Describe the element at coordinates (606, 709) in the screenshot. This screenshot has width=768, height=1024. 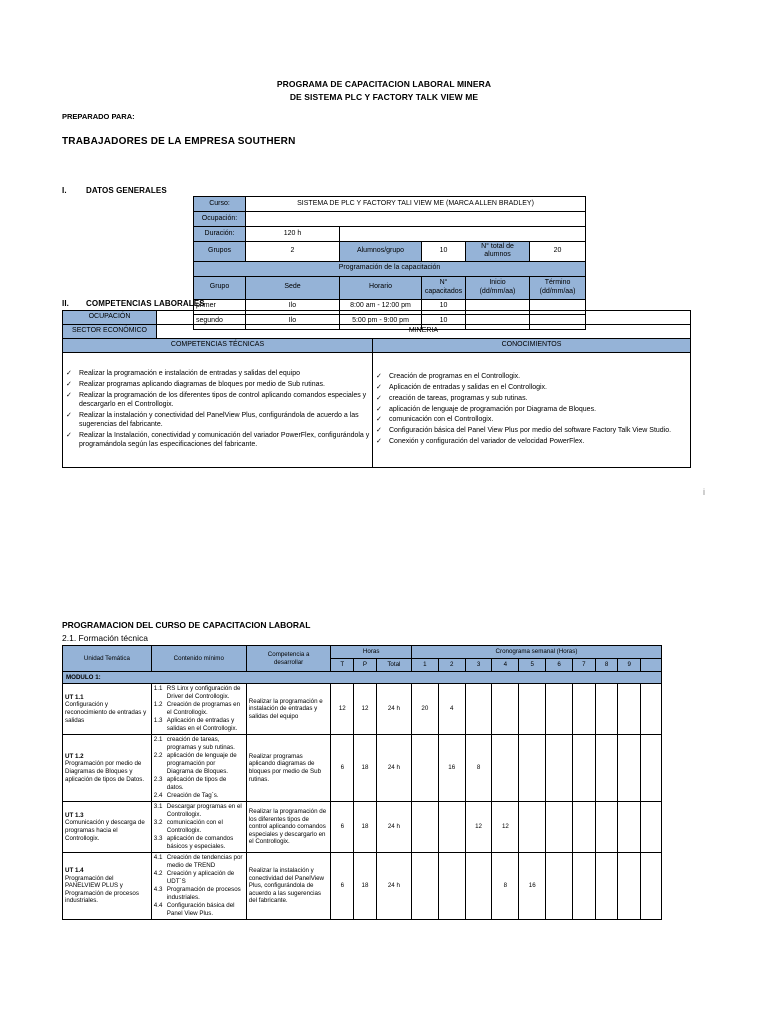
I see `week-8-cell` at that location.